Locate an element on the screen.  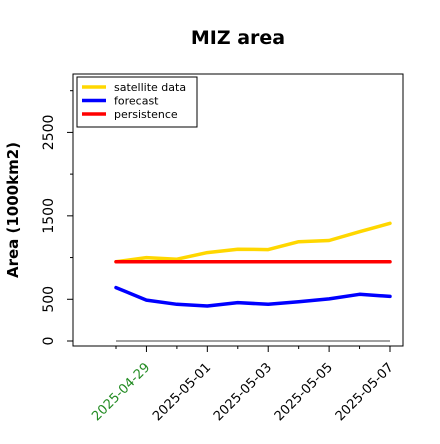
series-line-forecast is located at coordinates (253, 296).